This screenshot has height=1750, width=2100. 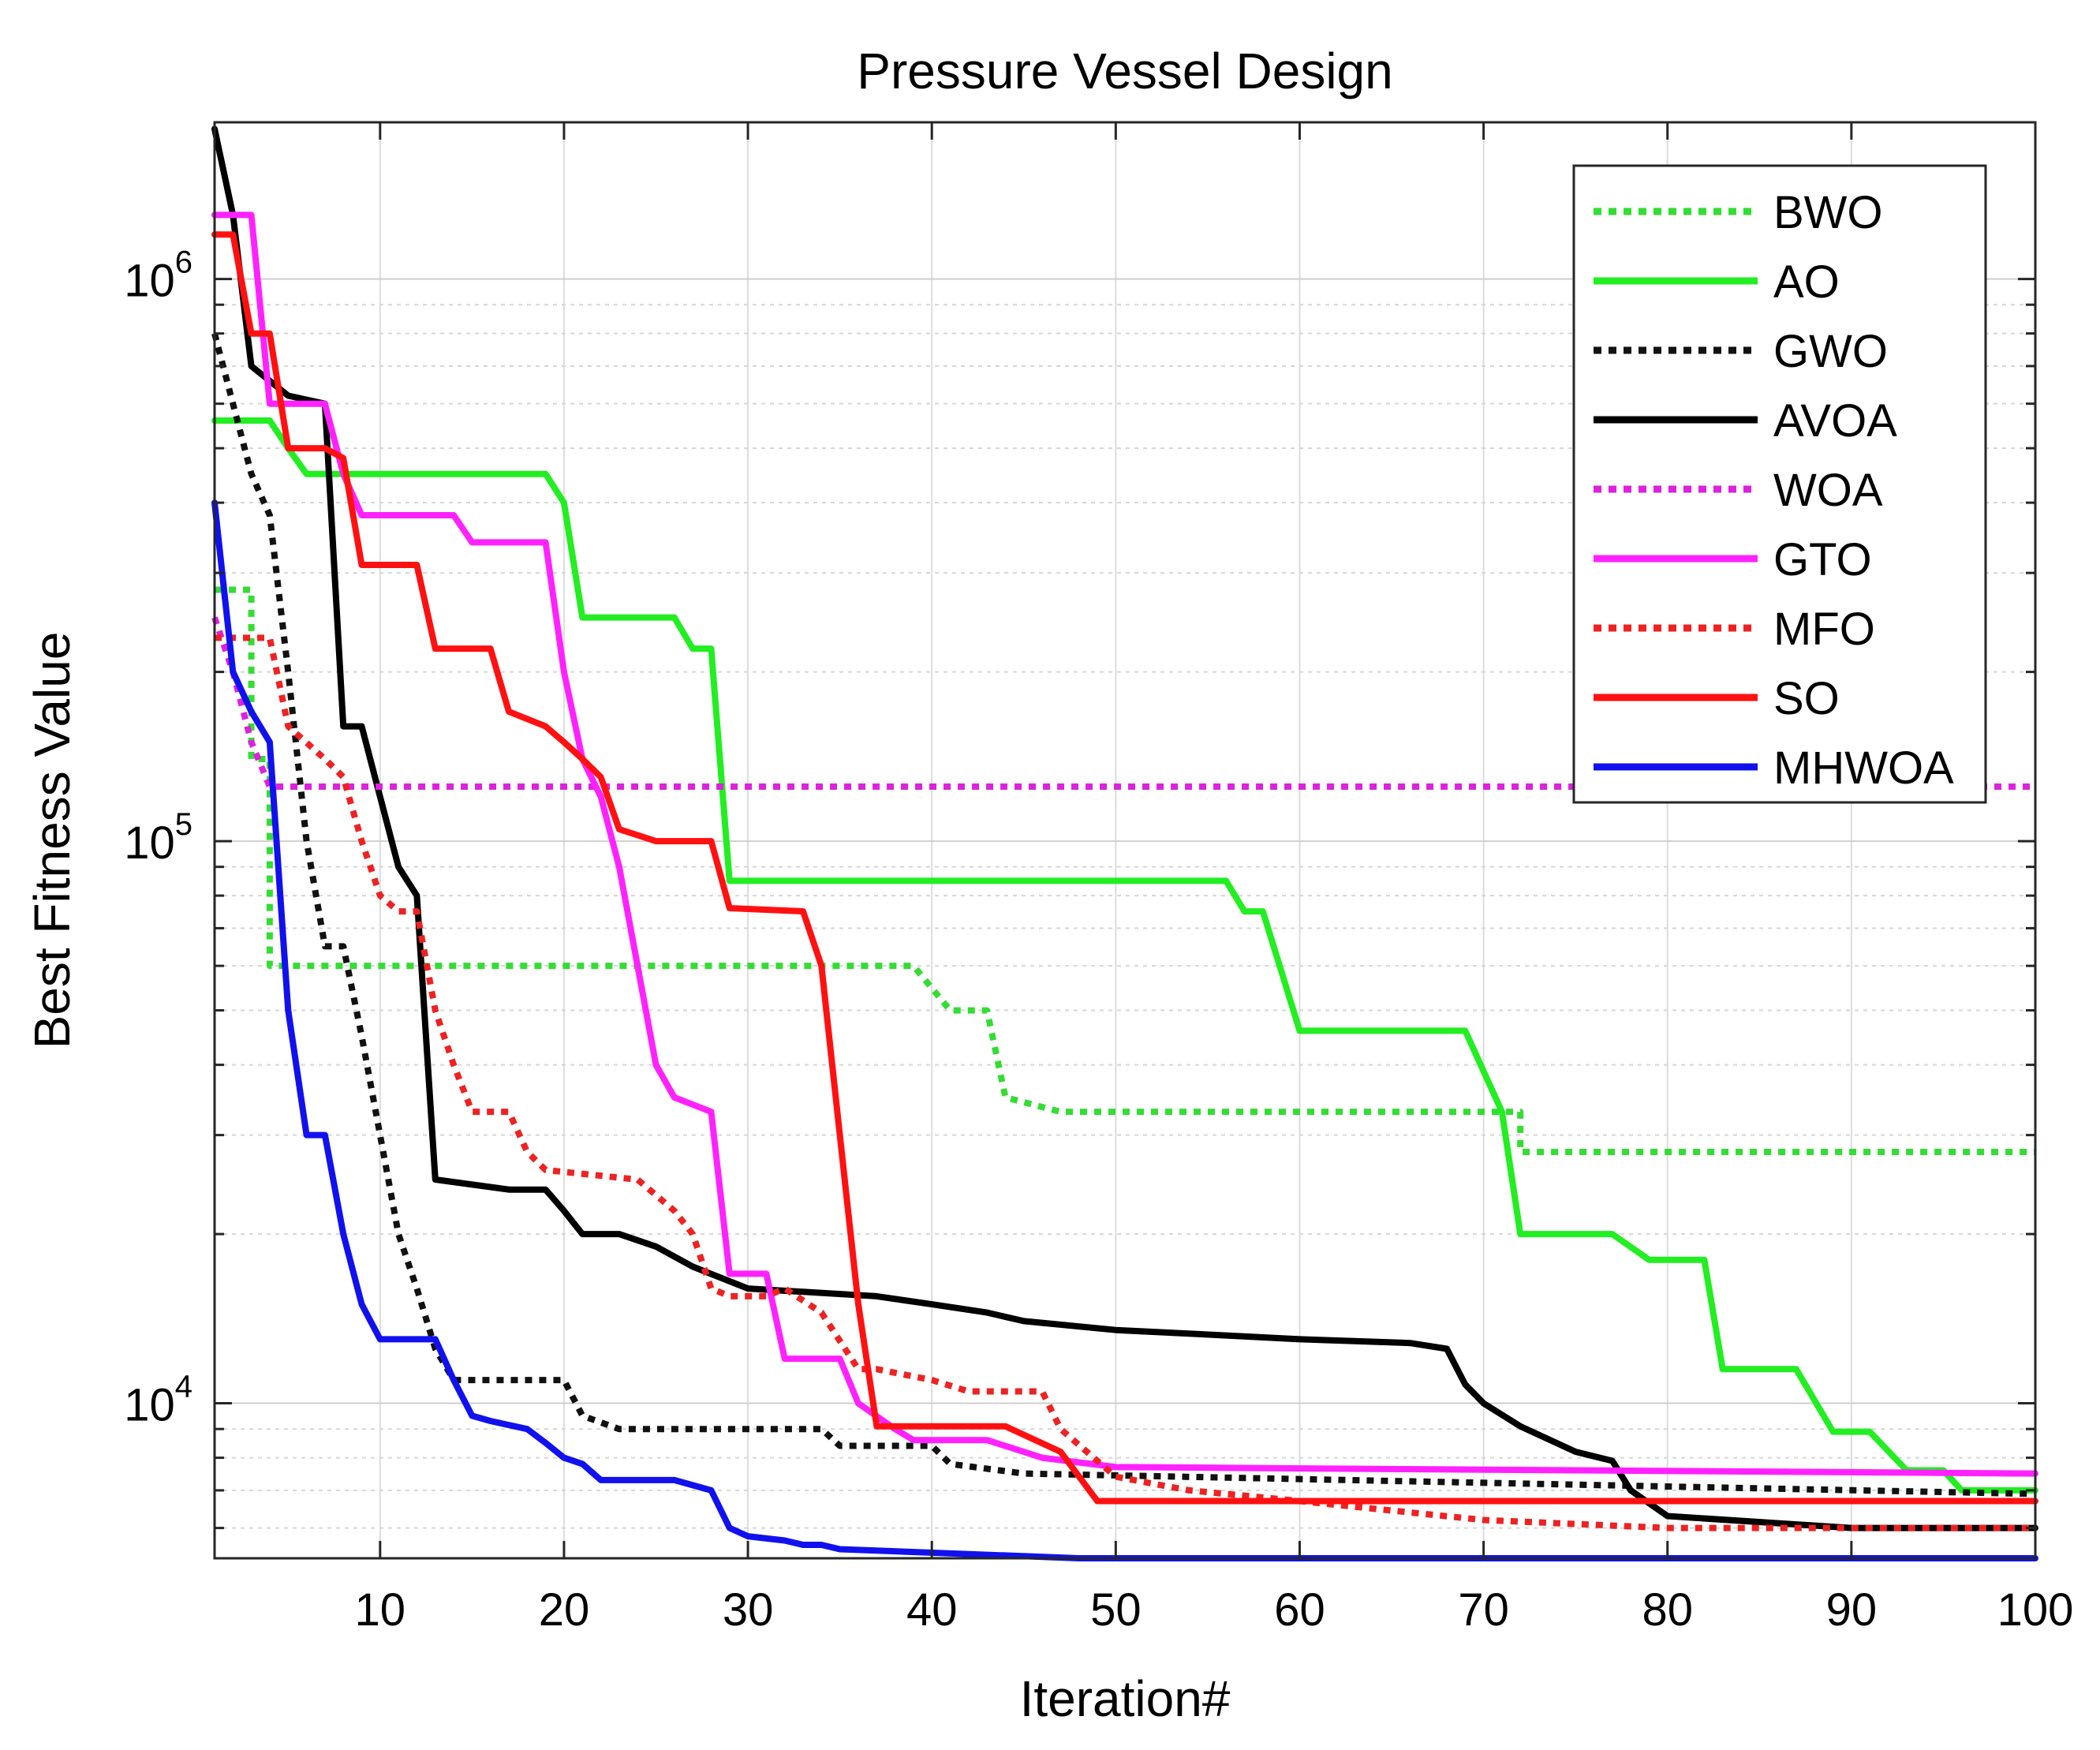 I want to click on legend-label-gwo: GWO, so click(x=1830, y=351).